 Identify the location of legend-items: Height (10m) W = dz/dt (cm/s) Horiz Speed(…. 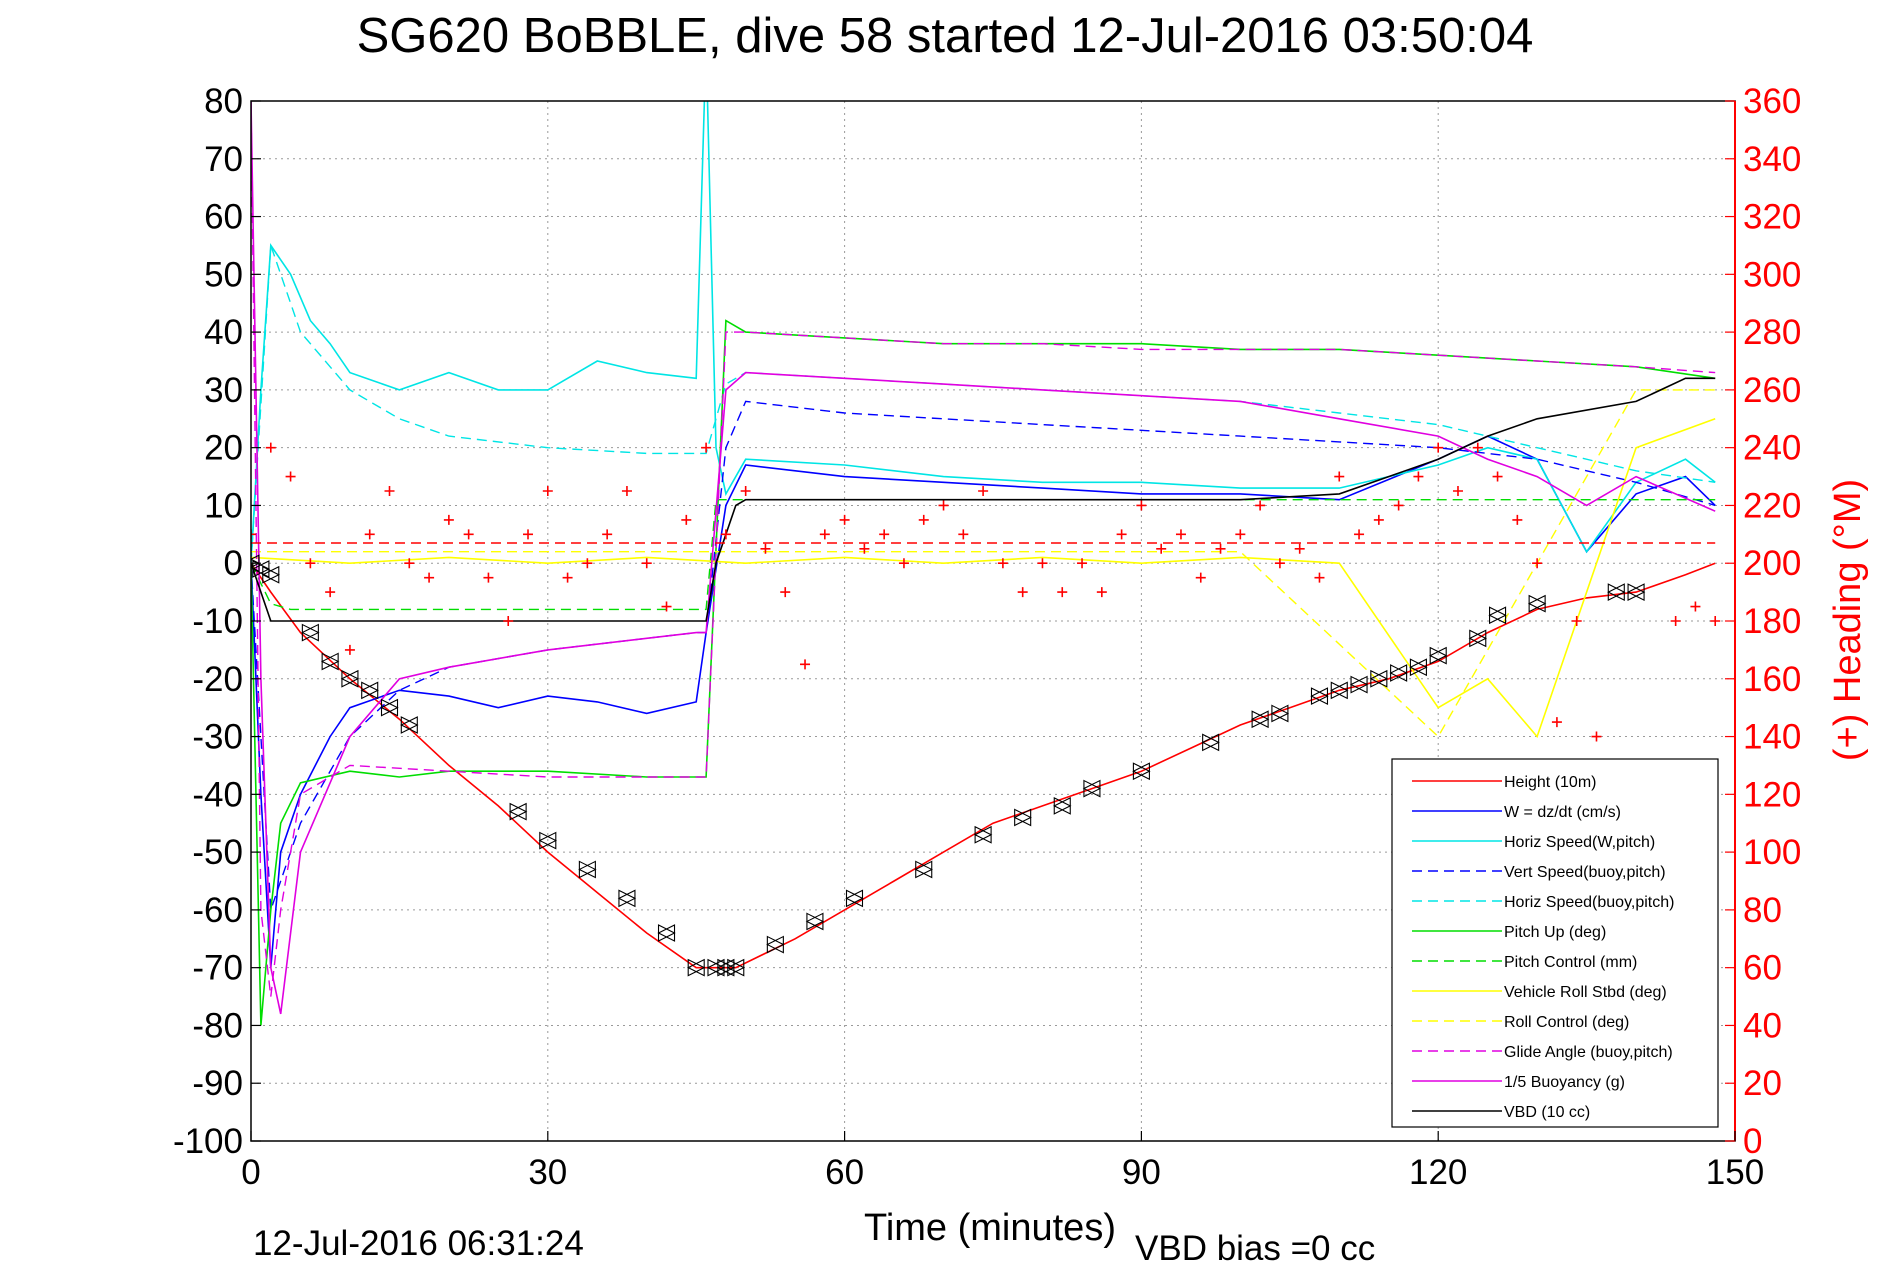
(1543, 947).